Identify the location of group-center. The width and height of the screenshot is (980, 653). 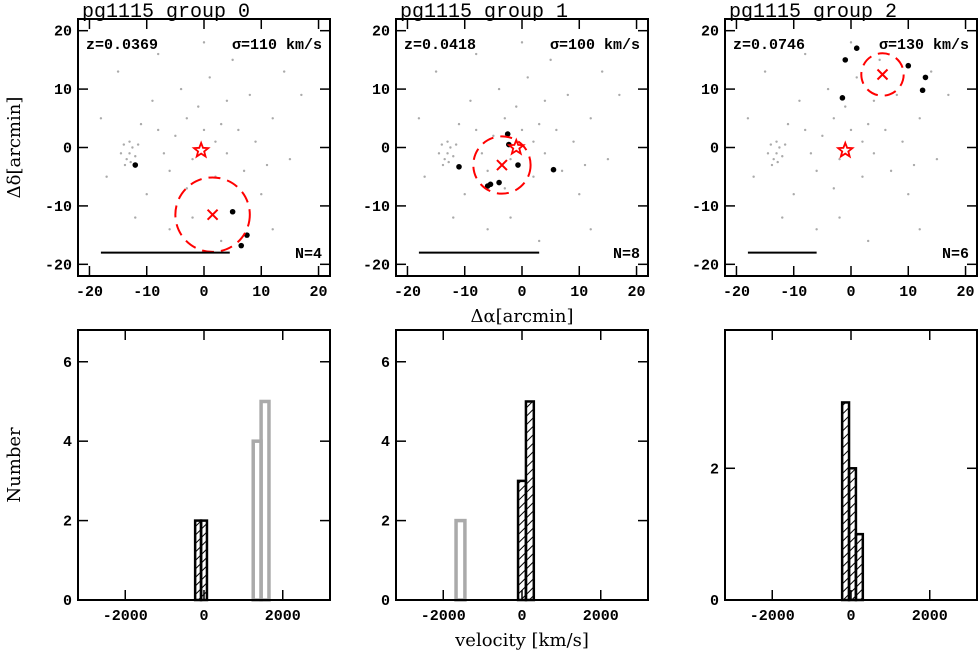
(502, 165).